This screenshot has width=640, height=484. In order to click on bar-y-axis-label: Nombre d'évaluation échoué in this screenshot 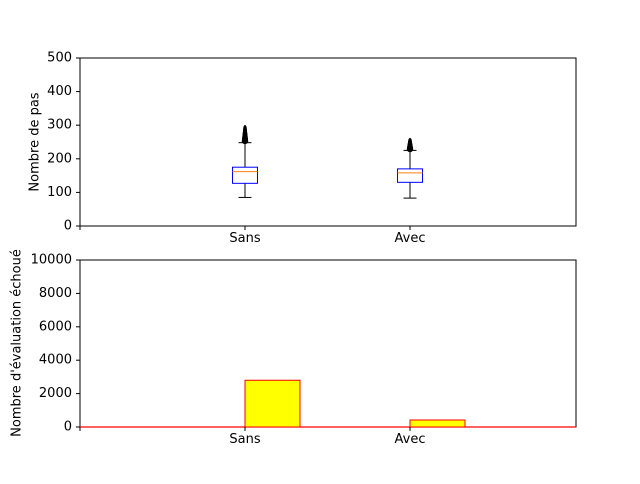, I will do `click(17, 343)`.